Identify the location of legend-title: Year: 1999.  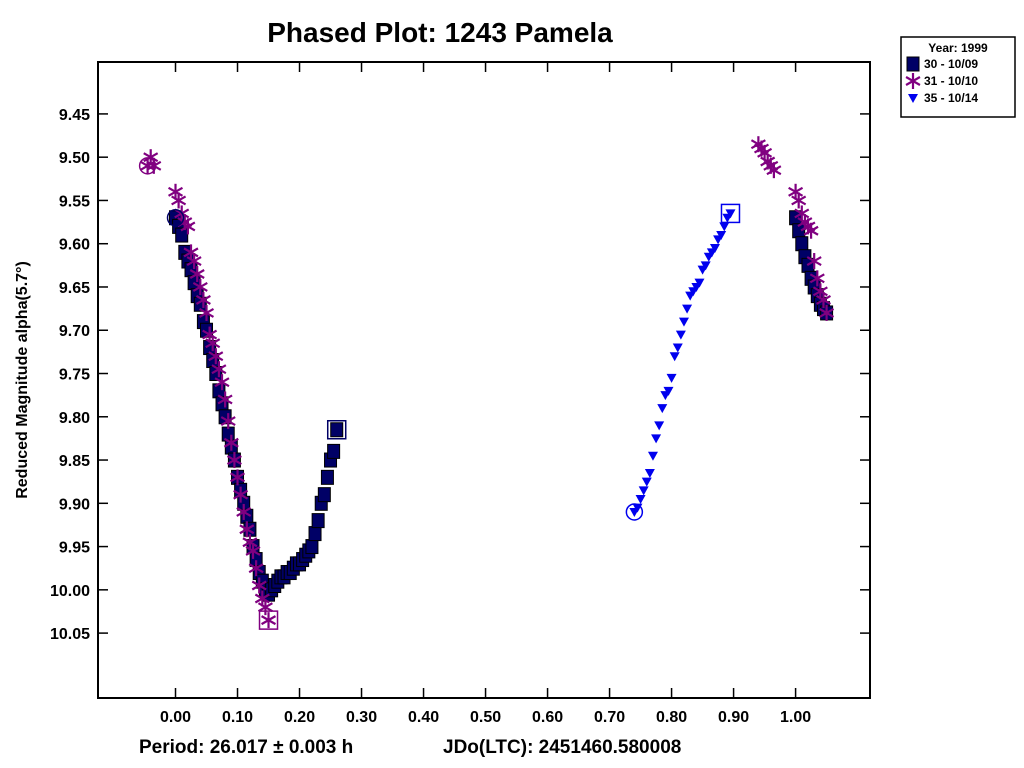
(958, 48).